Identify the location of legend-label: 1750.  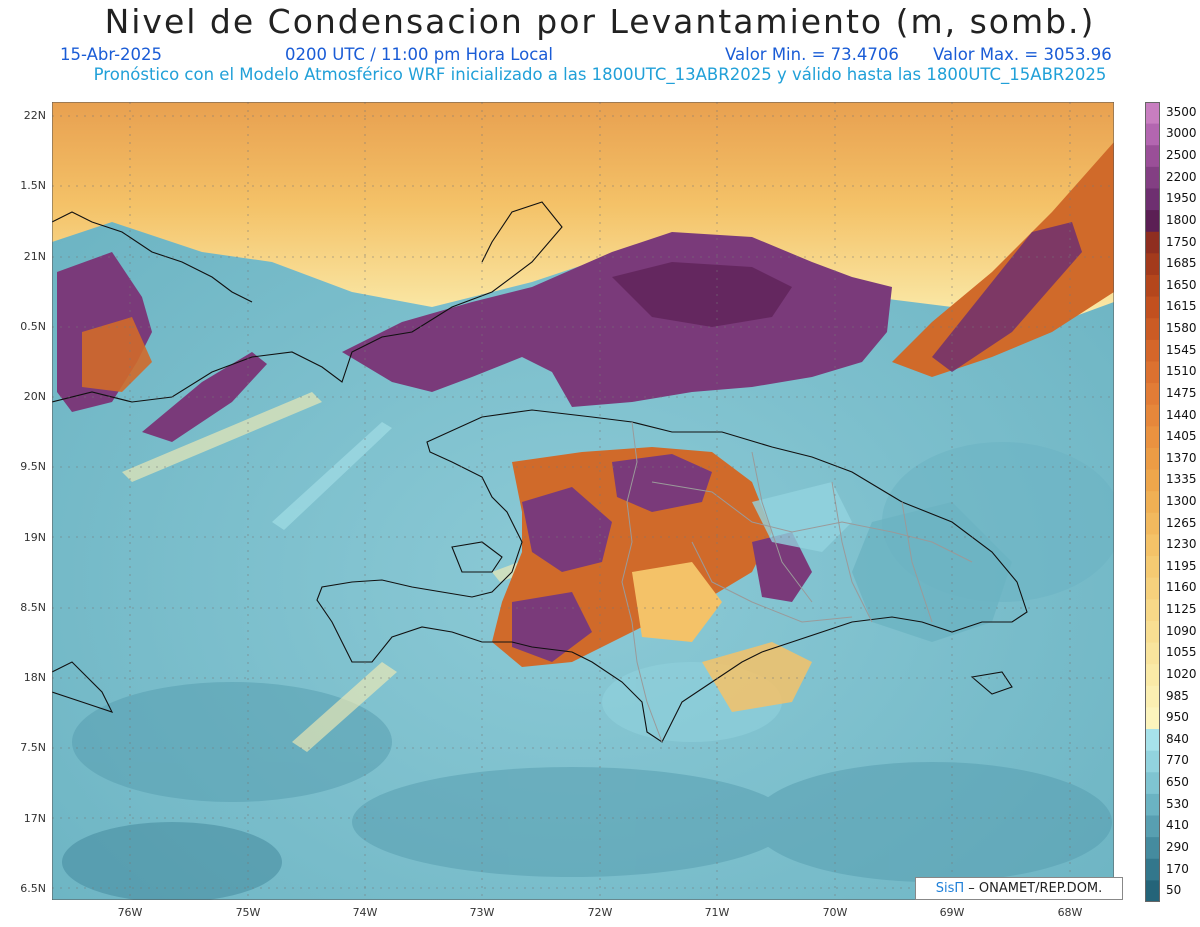
(1181, 241).